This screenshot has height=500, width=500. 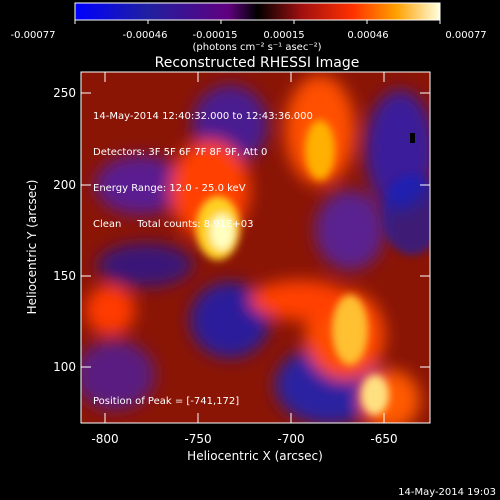 What do you see at coordinates (180, 152) in the screenshot?
I see `info-detectors: Detectors: 3F 5F 6F 7F 8F 9F, Att 0` at bounding box center [180, 152].